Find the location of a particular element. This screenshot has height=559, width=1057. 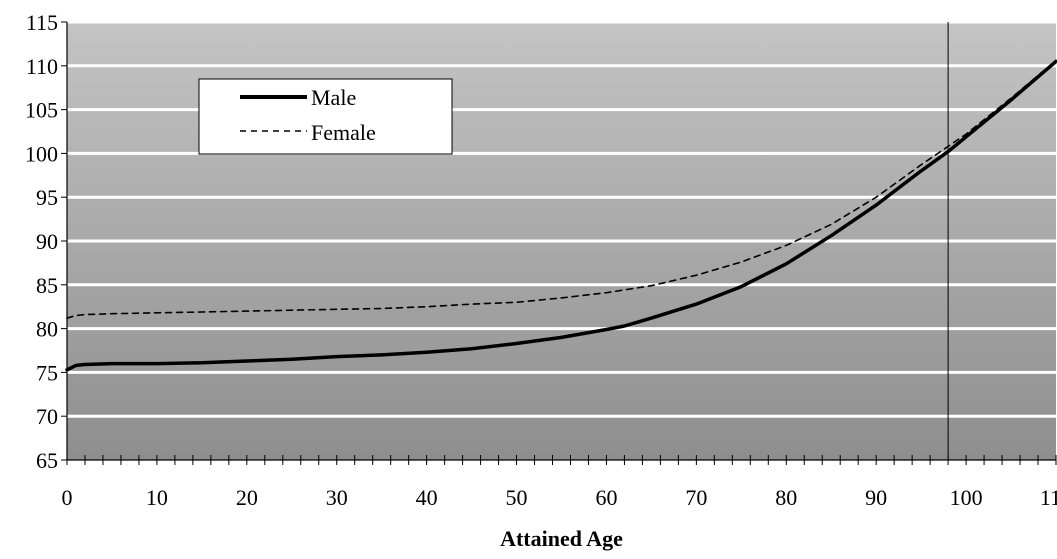

x-tick-label-9: 90 is located at coordinates (876, 497).